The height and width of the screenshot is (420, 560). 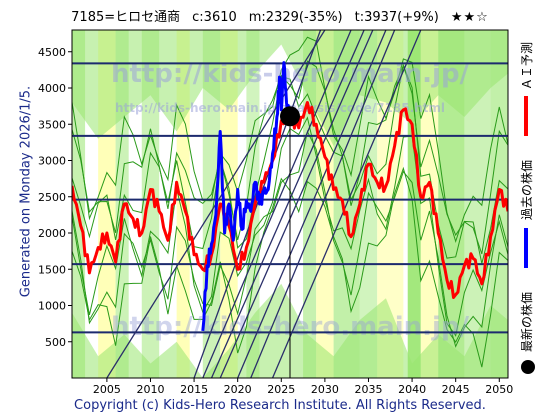 I want to click on min-price: m:2329(-35%), so click(x=295, y=17).